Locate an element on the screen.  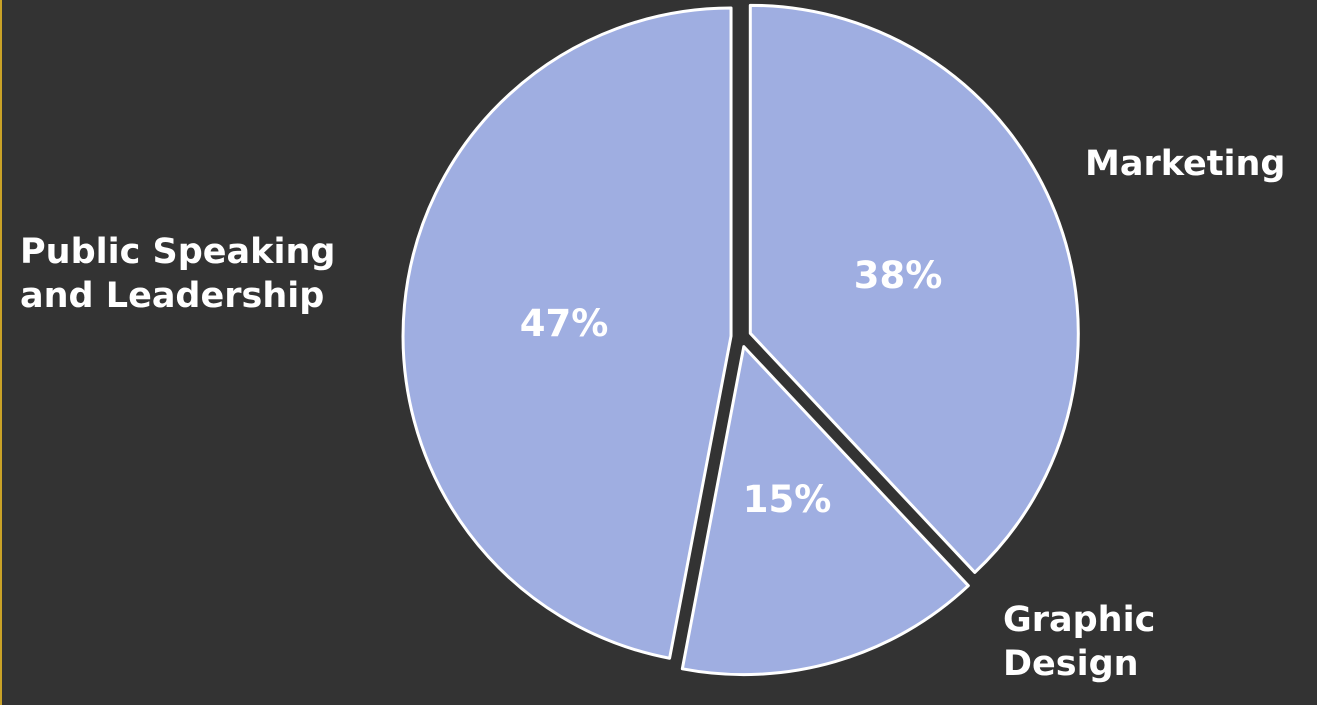
data-label-public-speaking-and-leadership: 47% is located at coordinates (564, 323).